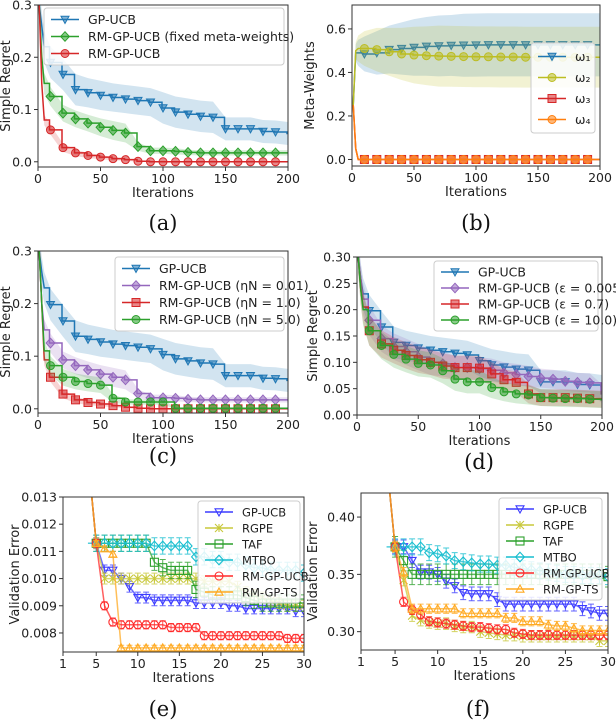 This screenshot has width=616, height=722. What do you see at coordinates (179, 663) in the screenshot?
I see `x-tick-label: 15` at bounding box center [179, 663].